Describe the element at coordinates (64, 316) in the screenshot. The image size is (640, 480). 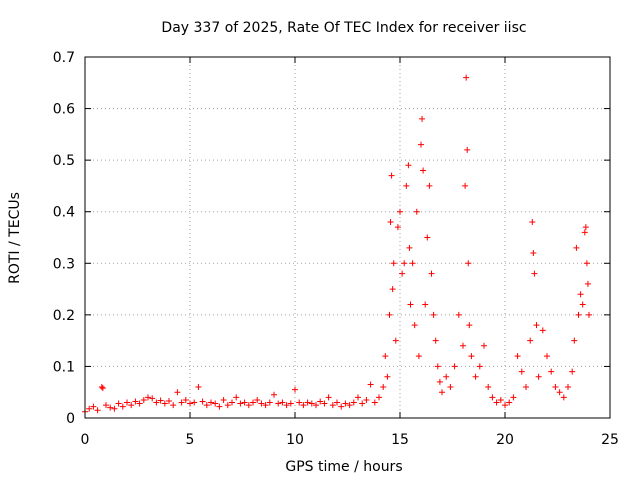
I see `y-tick-label: 0.2` at that location.